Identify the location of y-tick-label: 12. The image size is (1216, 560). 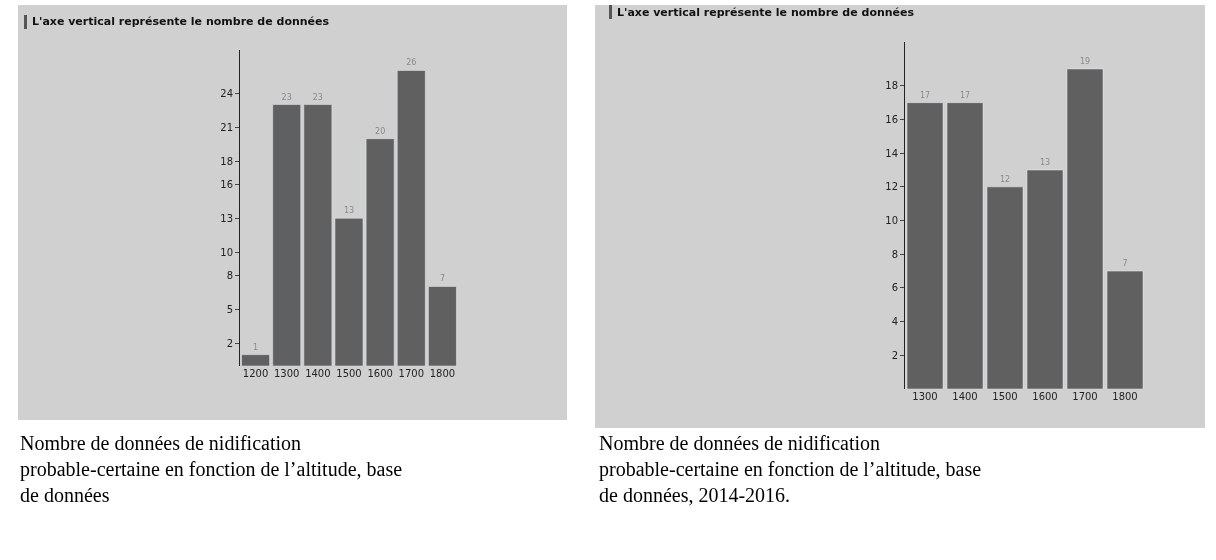
(891, 187).